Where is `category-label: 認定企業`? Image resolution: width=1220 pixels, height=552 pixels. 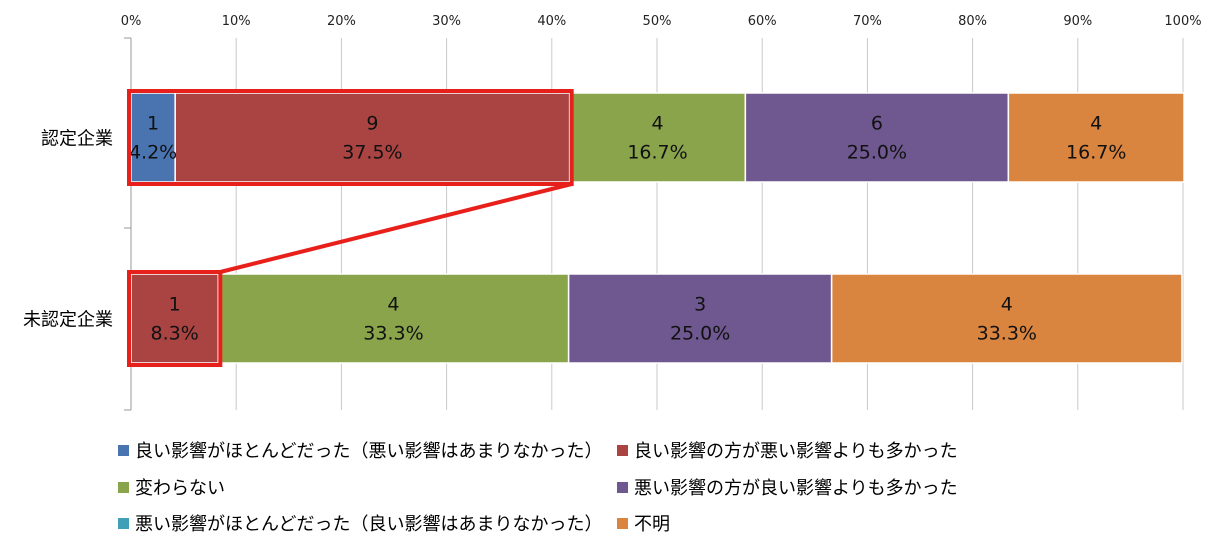 category-label: 認定企業 is located at coordinates (77, 139).